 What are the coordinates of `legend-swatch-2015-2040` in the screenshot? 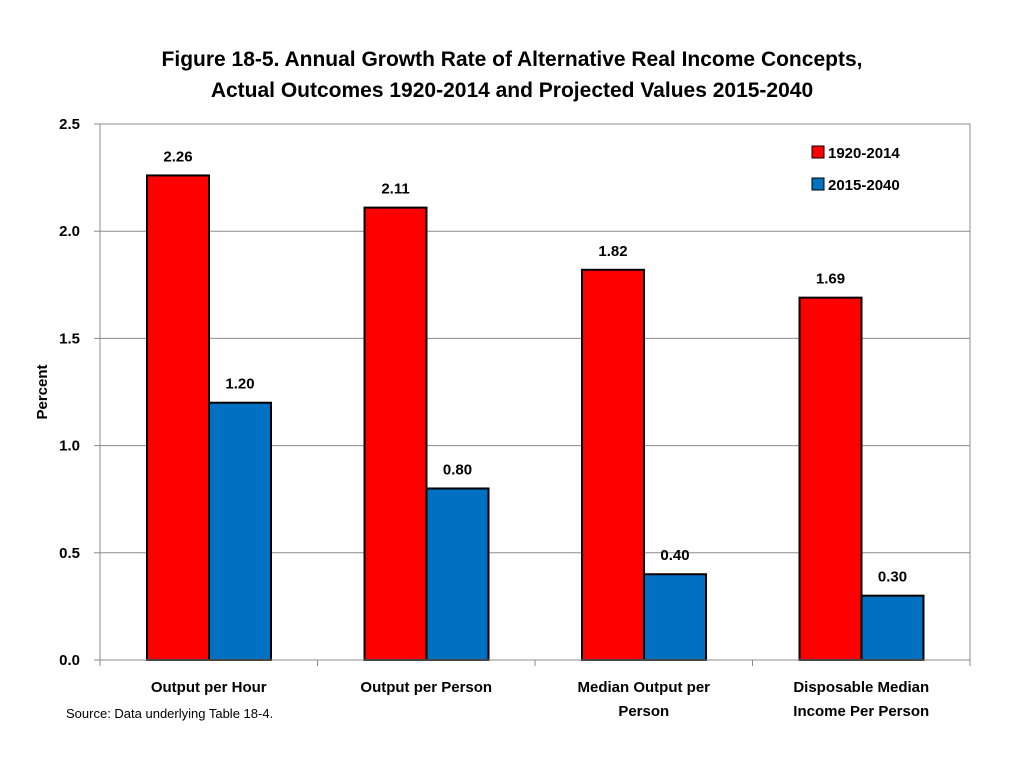 It's located at (818, 184).